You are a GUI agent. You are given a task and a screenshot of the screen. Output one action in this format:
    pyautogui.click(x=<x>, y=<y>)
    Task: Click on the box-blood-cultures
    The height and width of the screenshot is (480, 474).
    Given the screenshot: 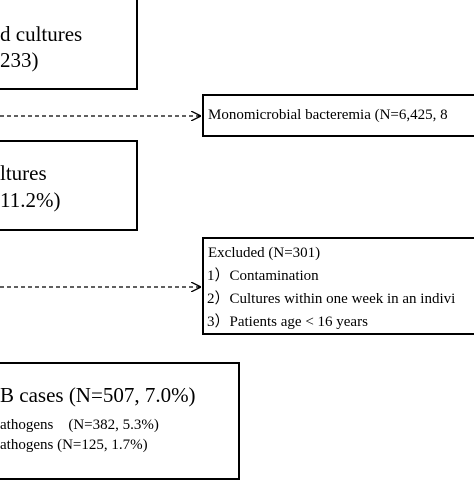 What is the action you would take?
    pyautogui.click(x=69, y=45)
    